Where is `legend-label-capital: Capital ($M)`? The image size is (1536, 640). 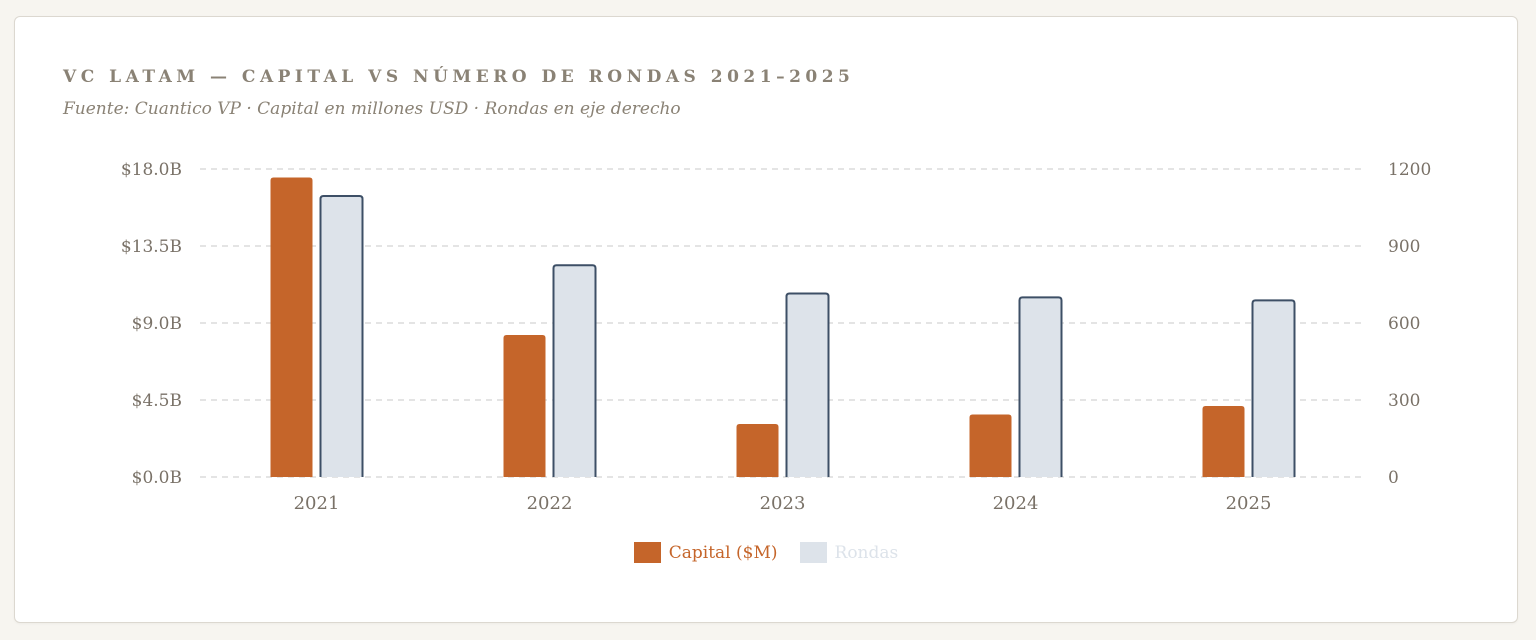 legend-label-capital: Capital ($M) is located at coordinates (723, 552).